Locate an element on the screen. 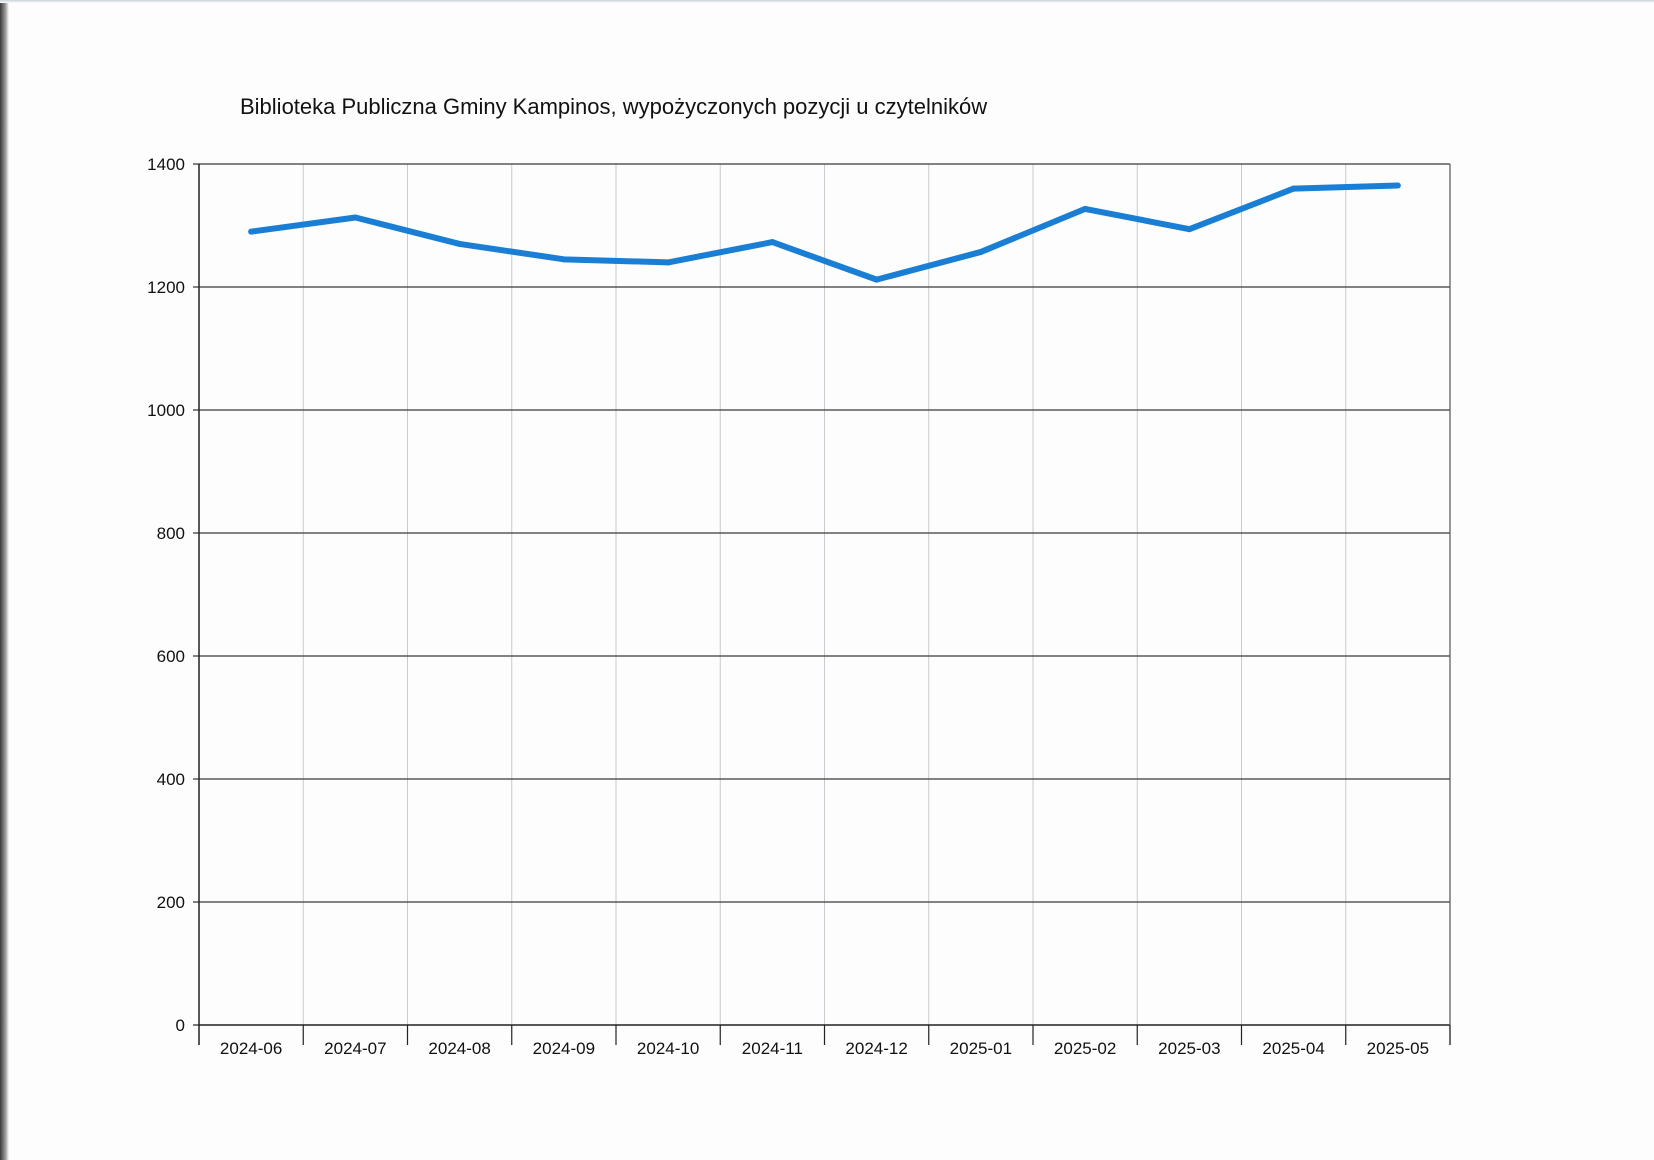 The height and width of the screenshot is (1160, 1654). y-tick-label: 1400 is located at coordinates (166, 164).